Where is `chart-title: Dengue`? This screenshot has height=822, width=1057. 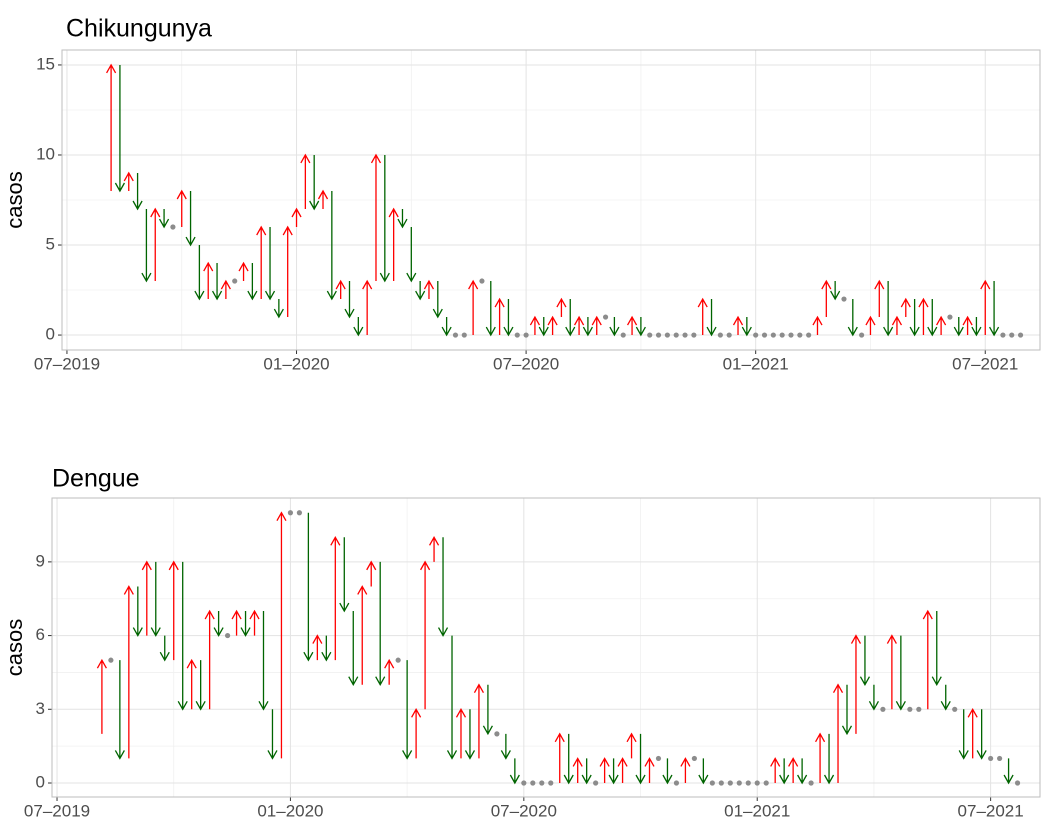
chart-title: Dengue is located at coordinates (96, 479).